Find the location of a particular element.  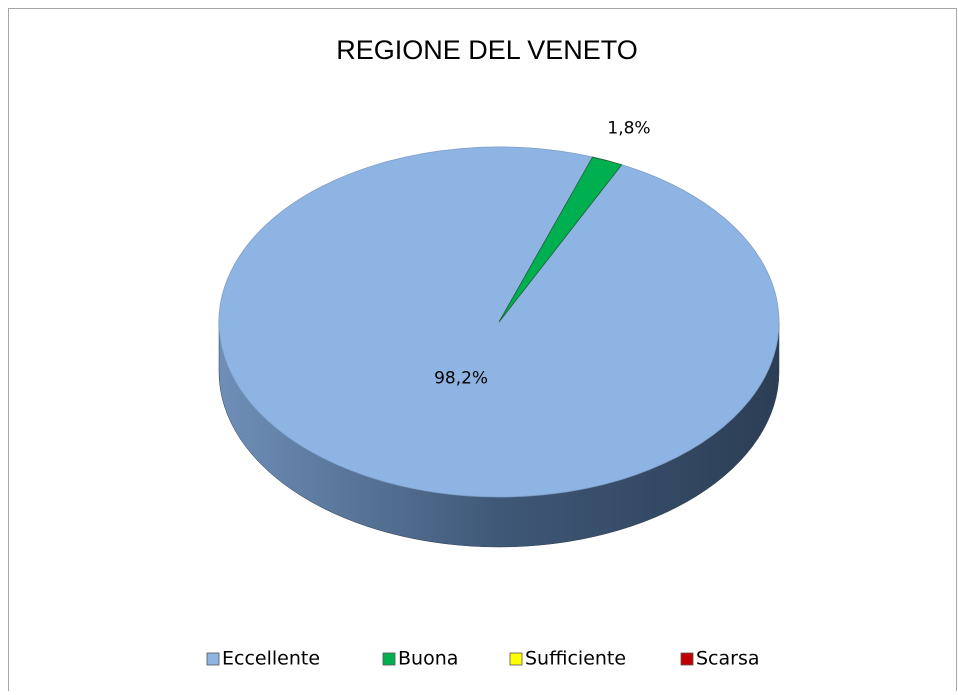

legend-label: Sufficiente is located at coordinates (575, 659).